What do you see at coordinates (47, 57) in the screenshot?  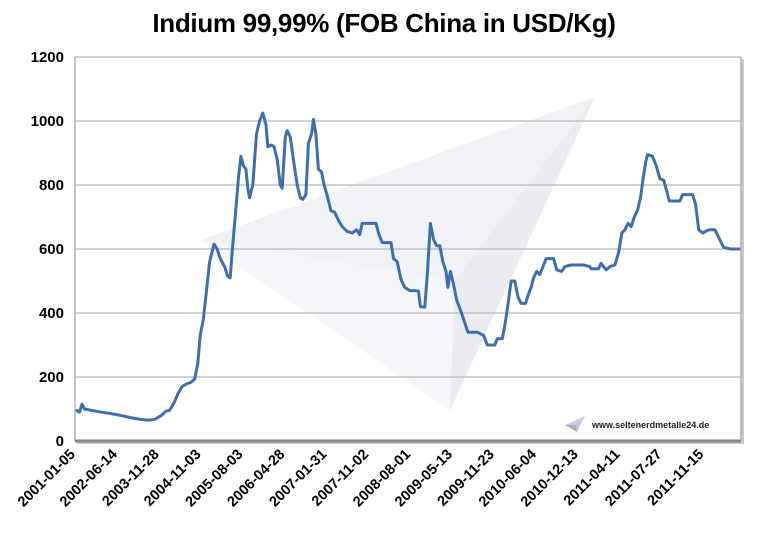 I see `y-tick-label: 1200` at bounding box center [47, 57].